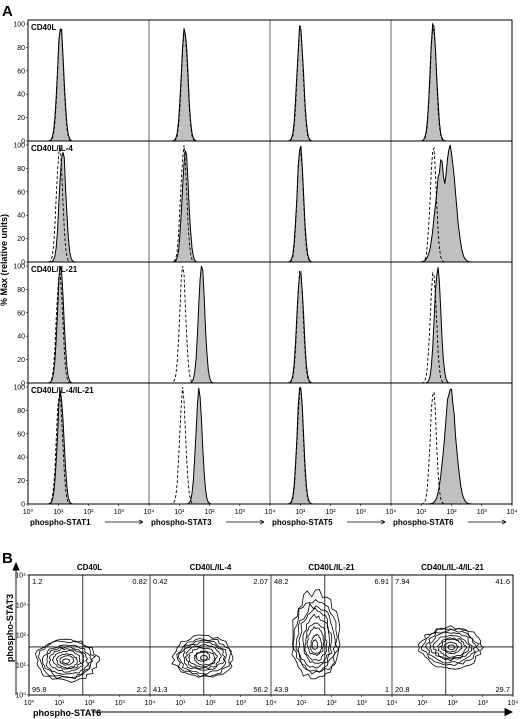  I want to click on quadrant-value-lower-right: 1, so click(387, 689).